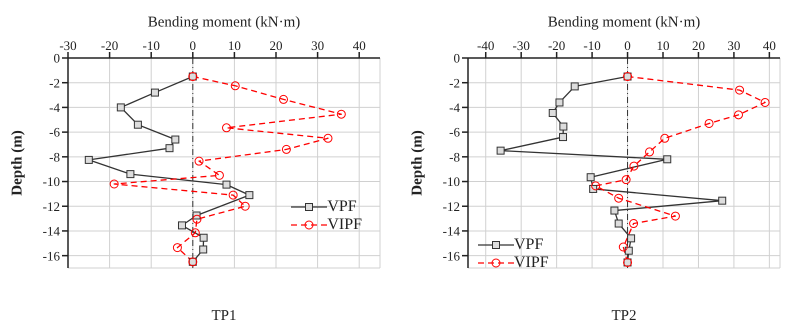 The height and width of the screenshot is (336, 800). I want to click on text: TP2, so click(624, 316).